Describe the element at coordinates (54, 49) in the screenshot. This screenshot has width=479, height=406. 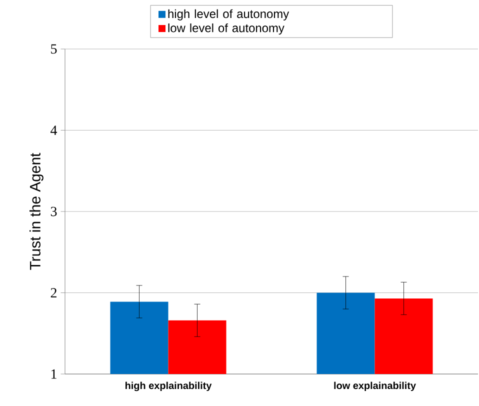
I see `y-tick-label: 5` at that location.